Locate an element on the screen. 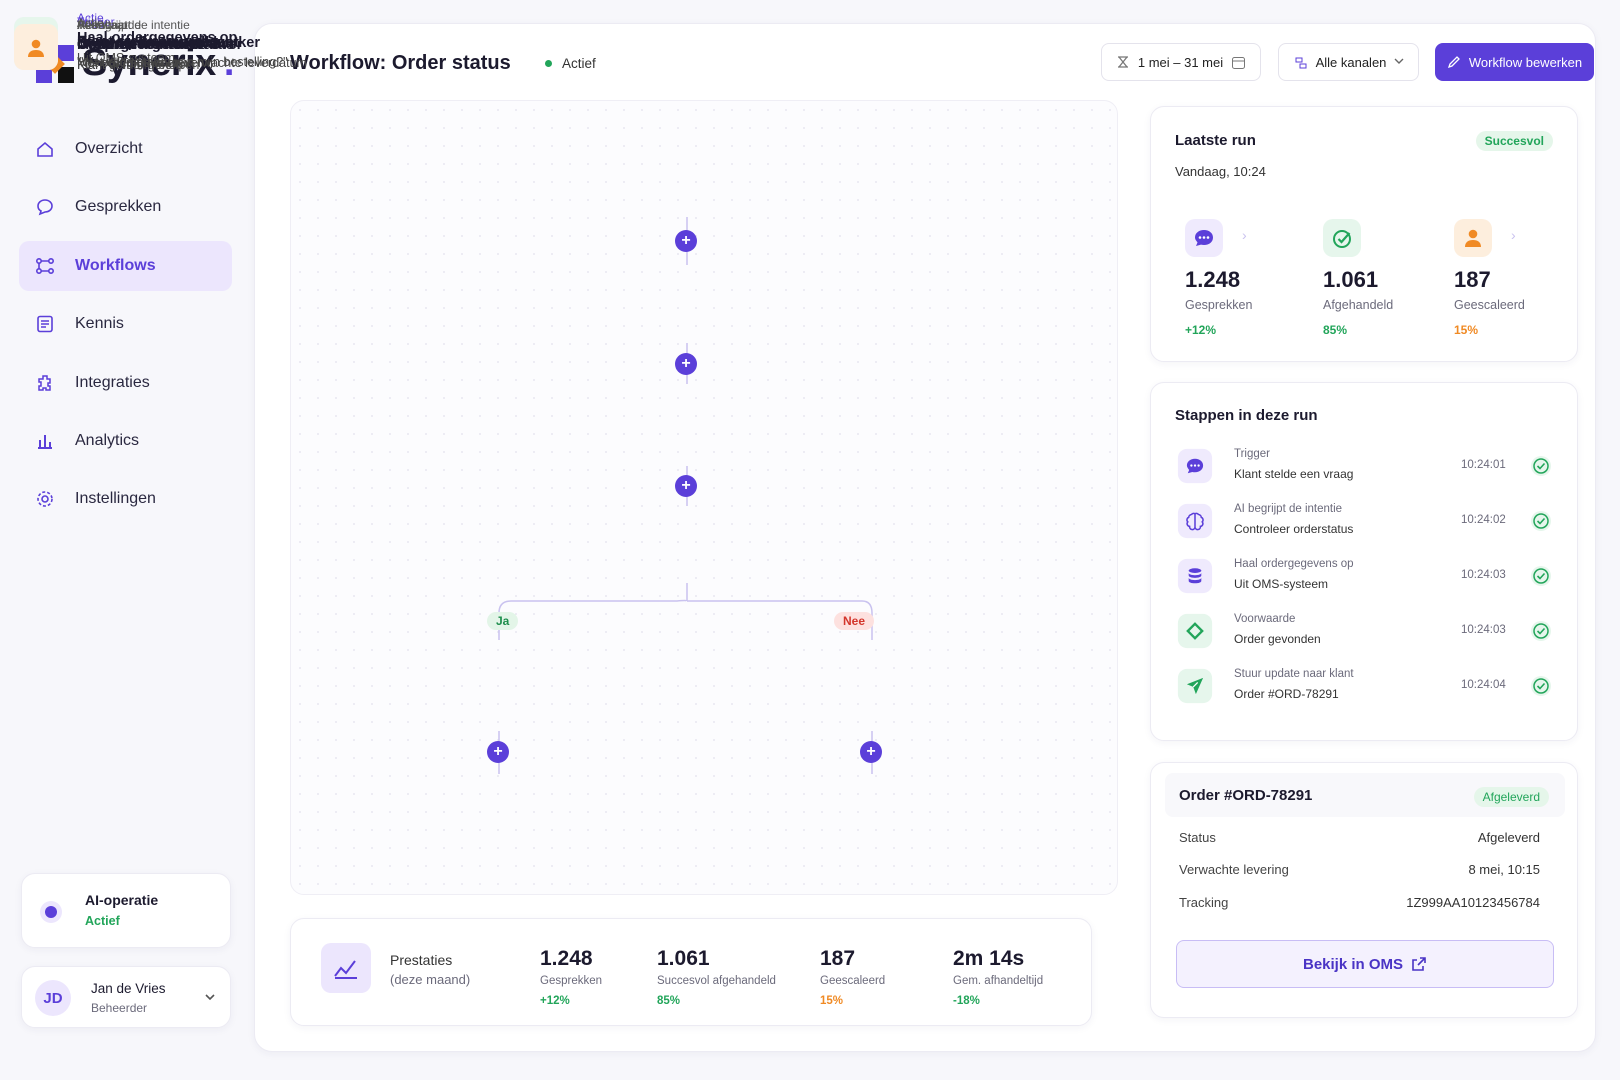  node-type: Trigger is located at coordinates (96, 22).